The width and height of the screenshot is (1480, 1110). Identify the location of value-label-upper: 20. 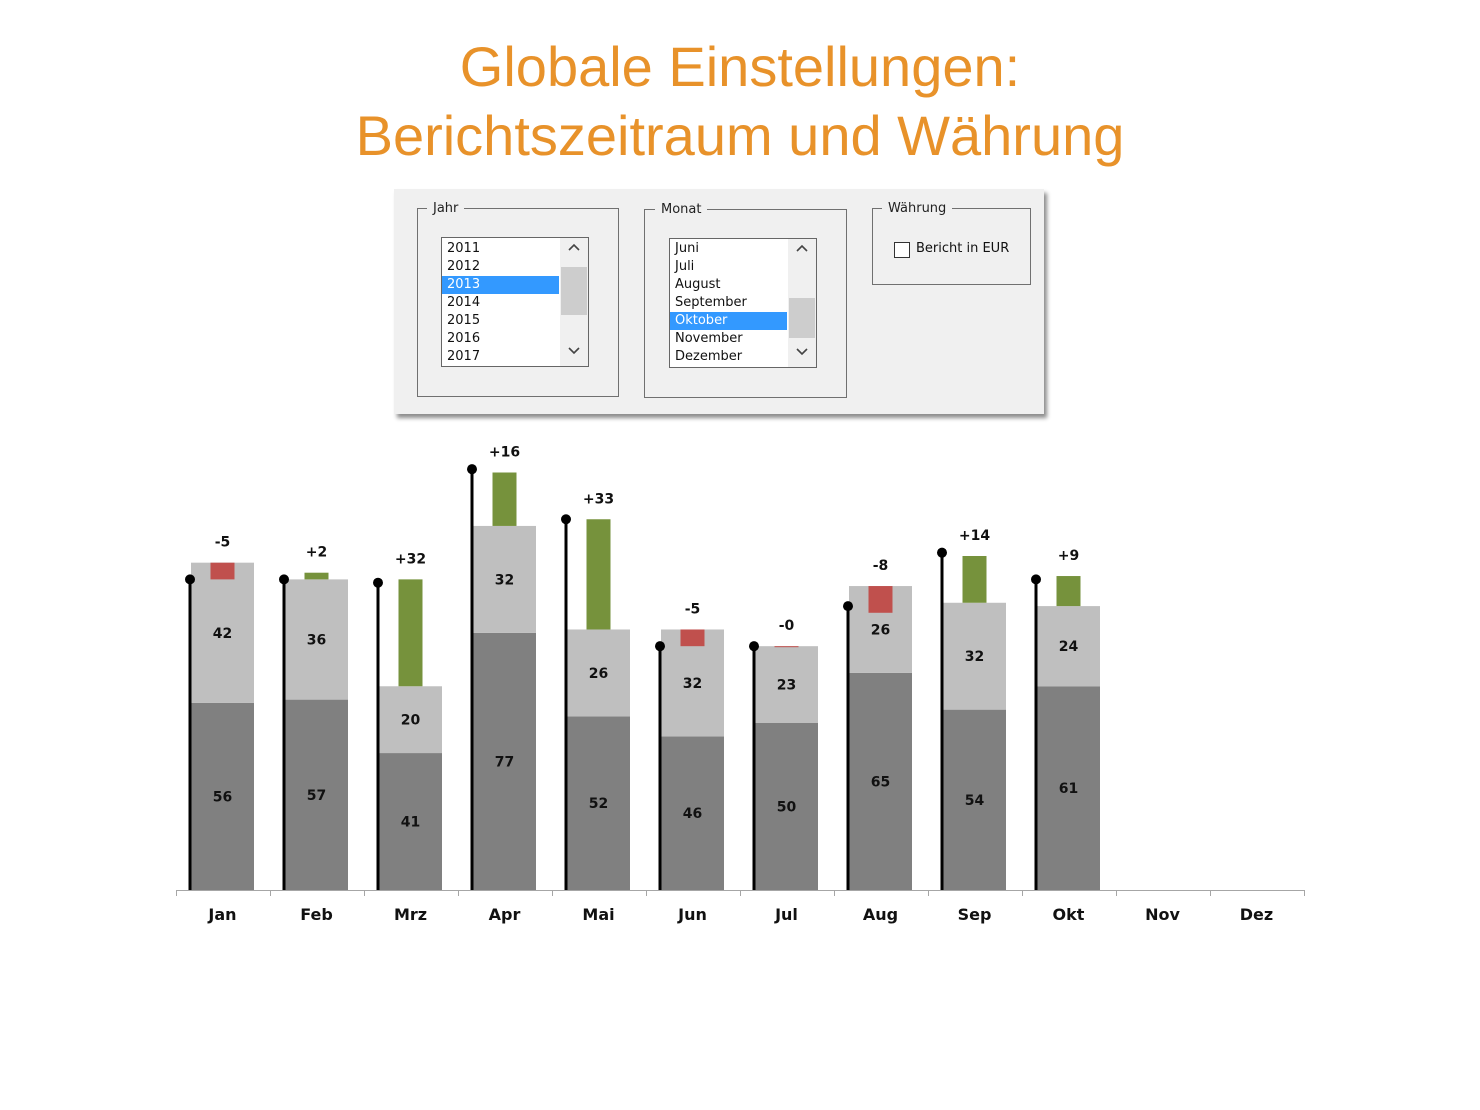
(411, 721).